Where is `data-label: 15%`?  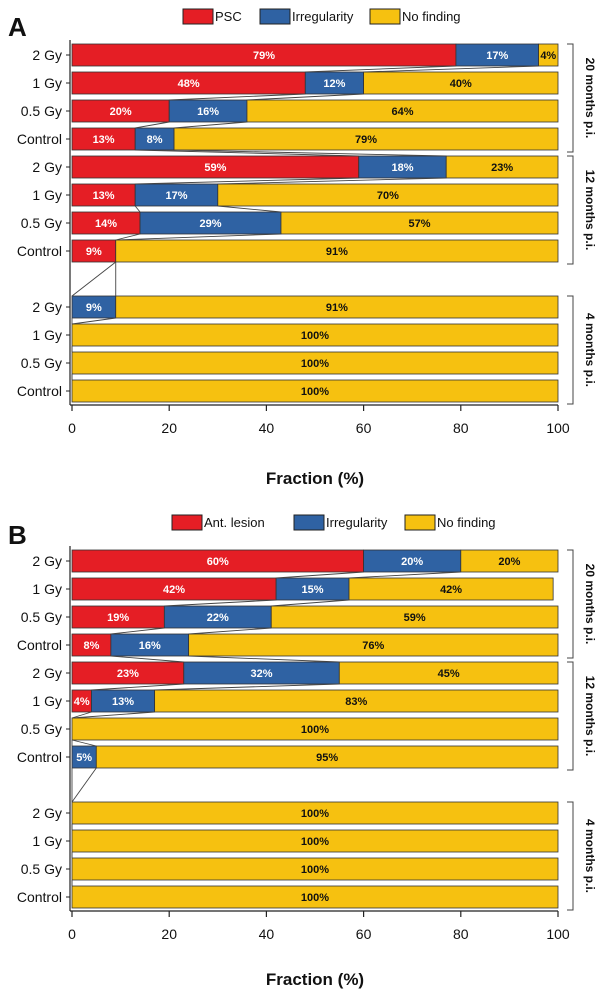
data-label: 15% is located at coordinates (313, 590).